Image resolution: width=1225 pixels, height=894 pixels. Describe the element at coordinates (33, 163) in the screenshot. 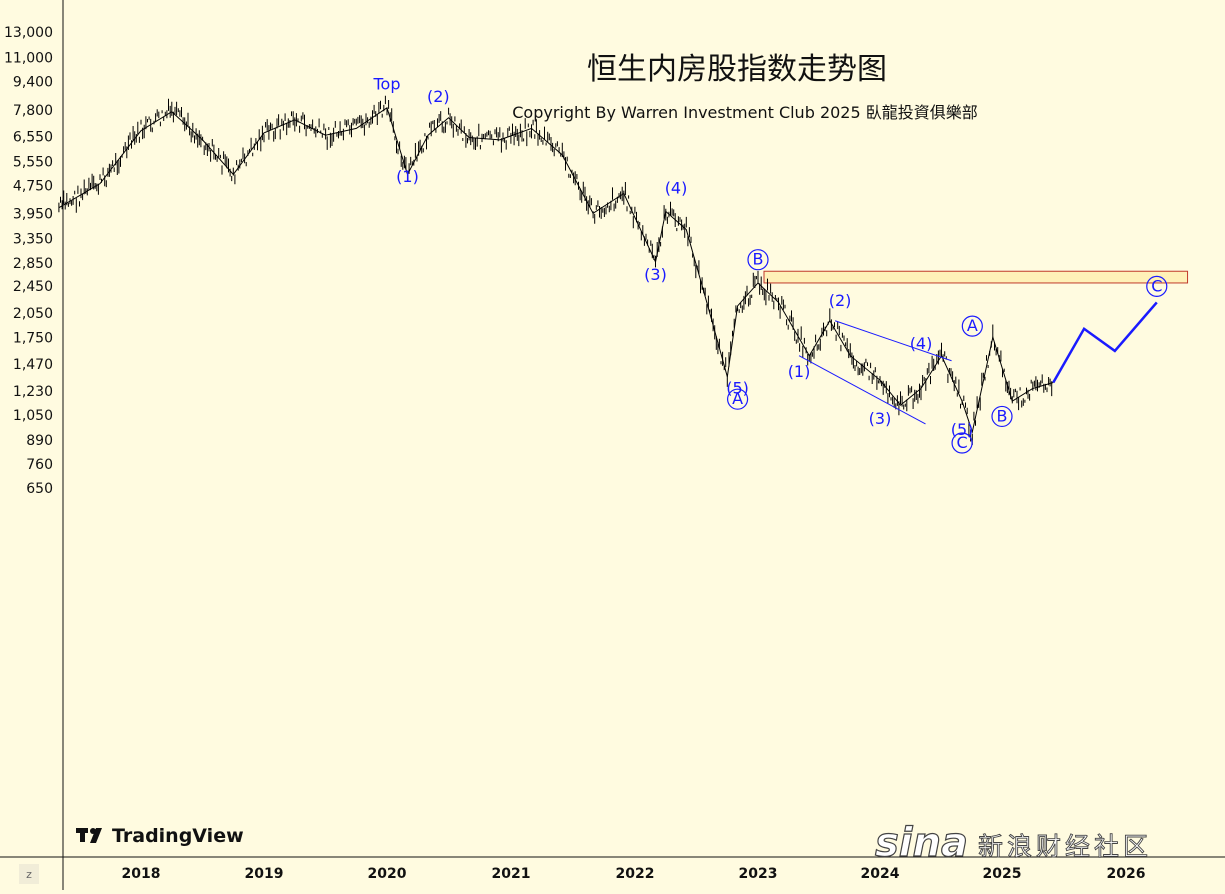

I see `y-tick-label: 5,550` at that location.